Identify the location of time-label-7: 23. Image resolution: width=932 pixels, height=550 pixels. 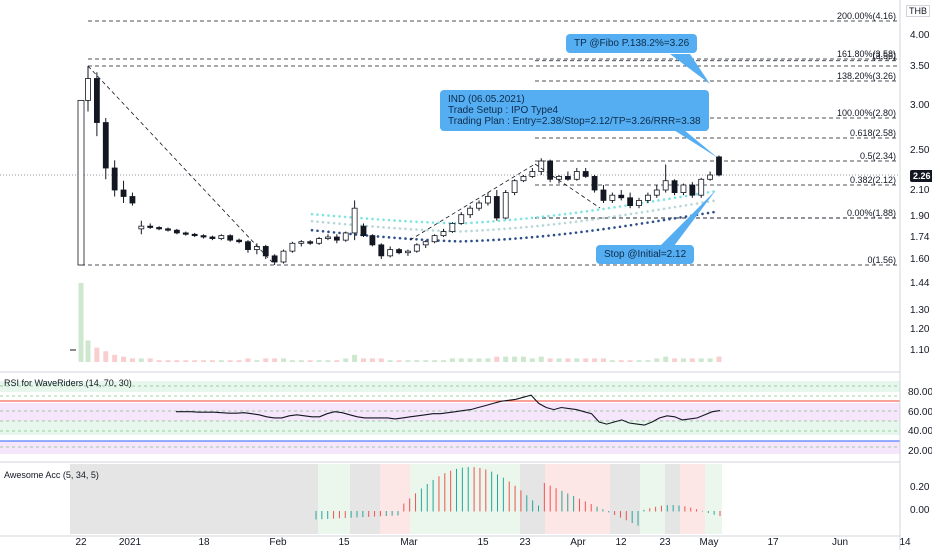
(525, 542).